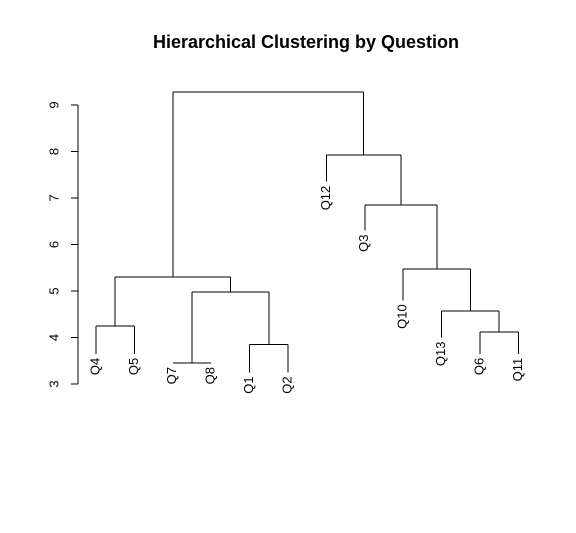 The width and height of the screenshot is (576, 533). Describe the element at coordinates (363, 243) in the screenshot. I see `leaf-label-q3: Q3` at that location.